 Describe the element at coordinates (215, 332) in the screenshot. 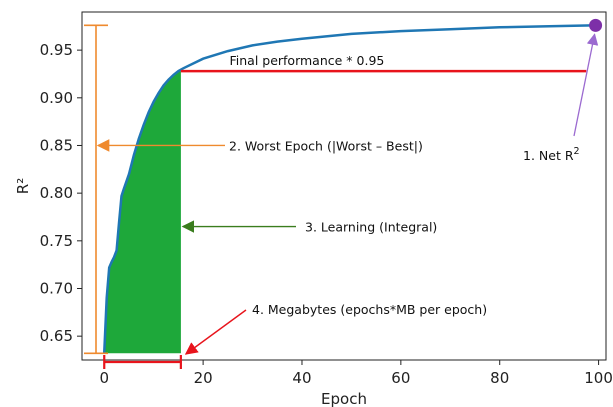

I see `megabytes-arrow` at that location.